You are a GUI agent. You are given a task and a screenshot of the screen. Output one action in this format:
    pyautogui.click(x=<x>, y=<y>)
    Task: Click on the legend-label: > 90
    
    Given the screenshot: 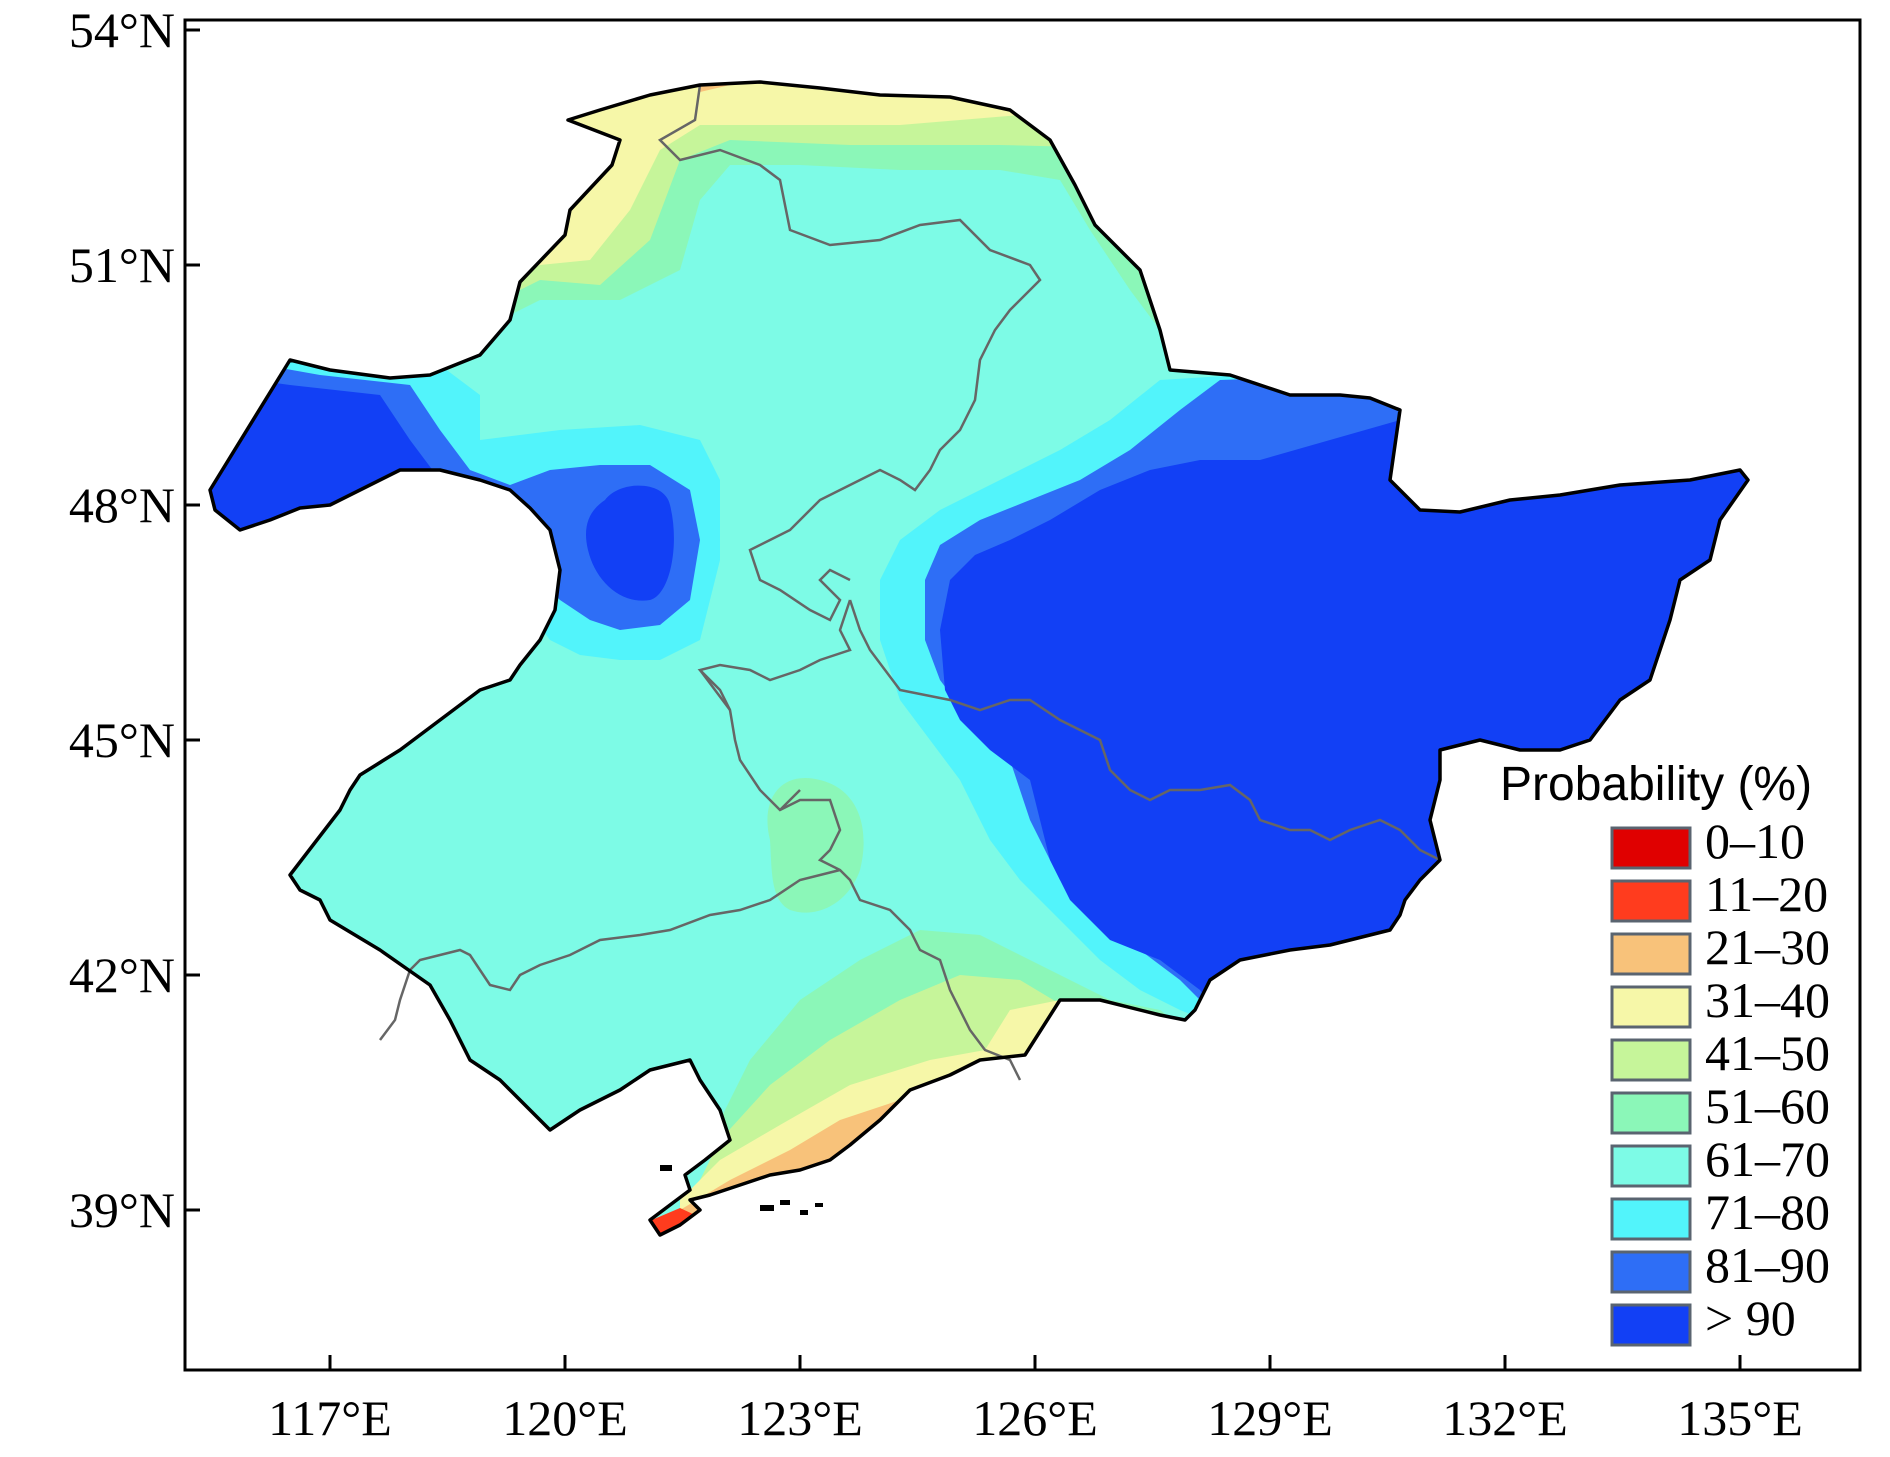 What is the action you would take?
    pyautogui.click(x=1750, y=1318)
    